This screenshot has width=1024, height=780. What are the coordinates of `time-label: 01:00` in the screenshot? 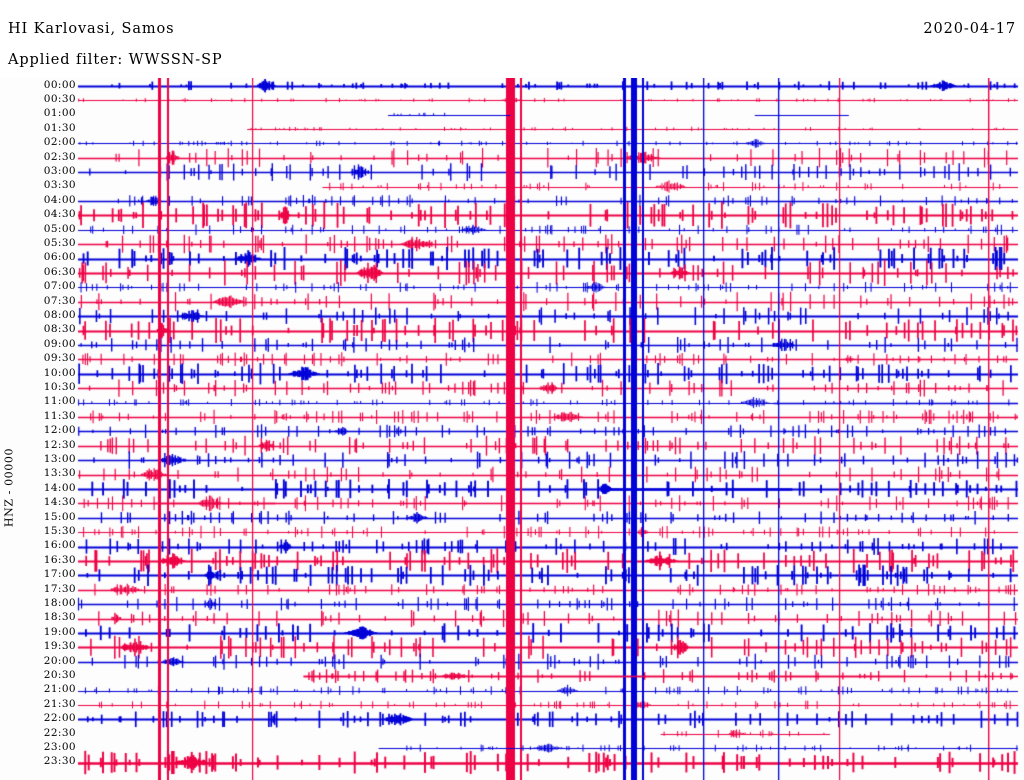 It's located at (59, 113).